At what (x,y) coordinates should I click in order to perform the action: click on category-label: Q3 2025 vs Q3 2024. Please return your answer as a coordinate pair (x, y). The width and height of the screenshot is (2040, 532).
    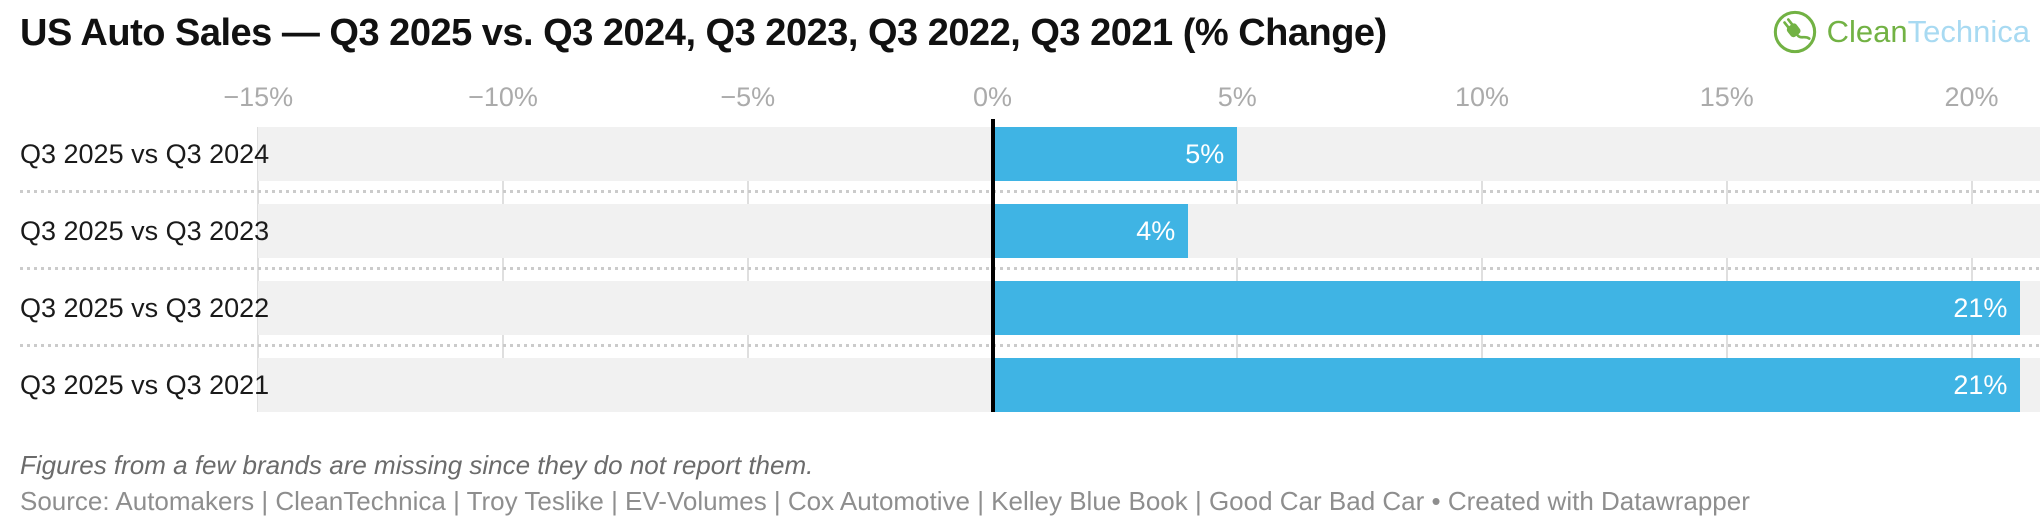
    Looking at the image, I should click on (145, 154).